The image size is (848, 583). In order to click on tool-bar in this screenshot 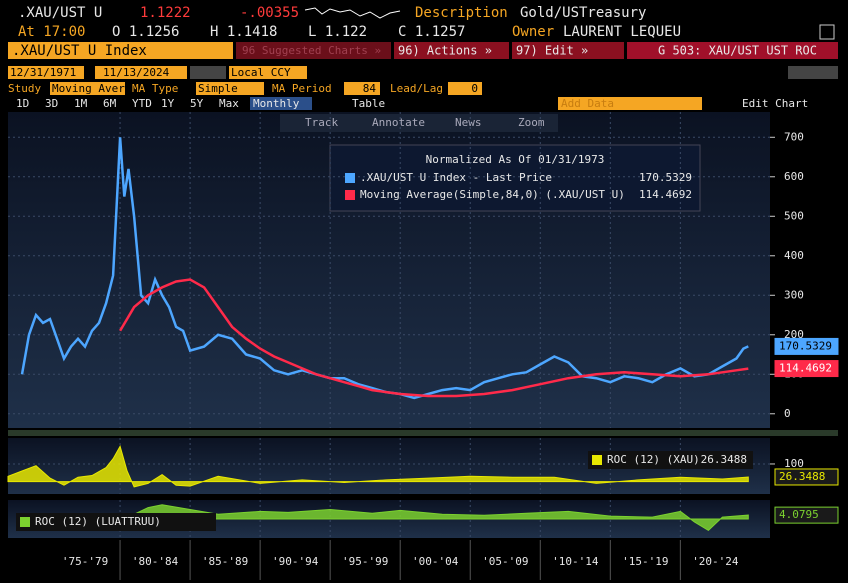, I will do `click(419, 123)`.